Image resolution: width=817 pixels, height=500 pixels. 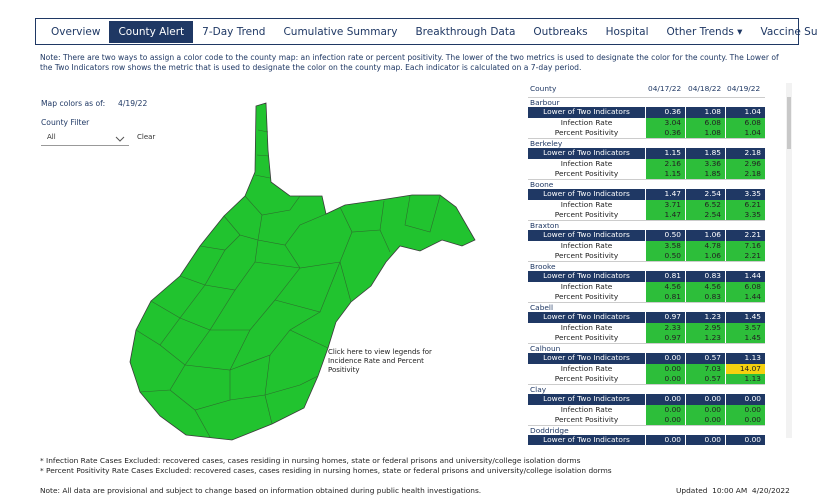 I want to click on filter-label: County Filter, so click(x=65, y=122).